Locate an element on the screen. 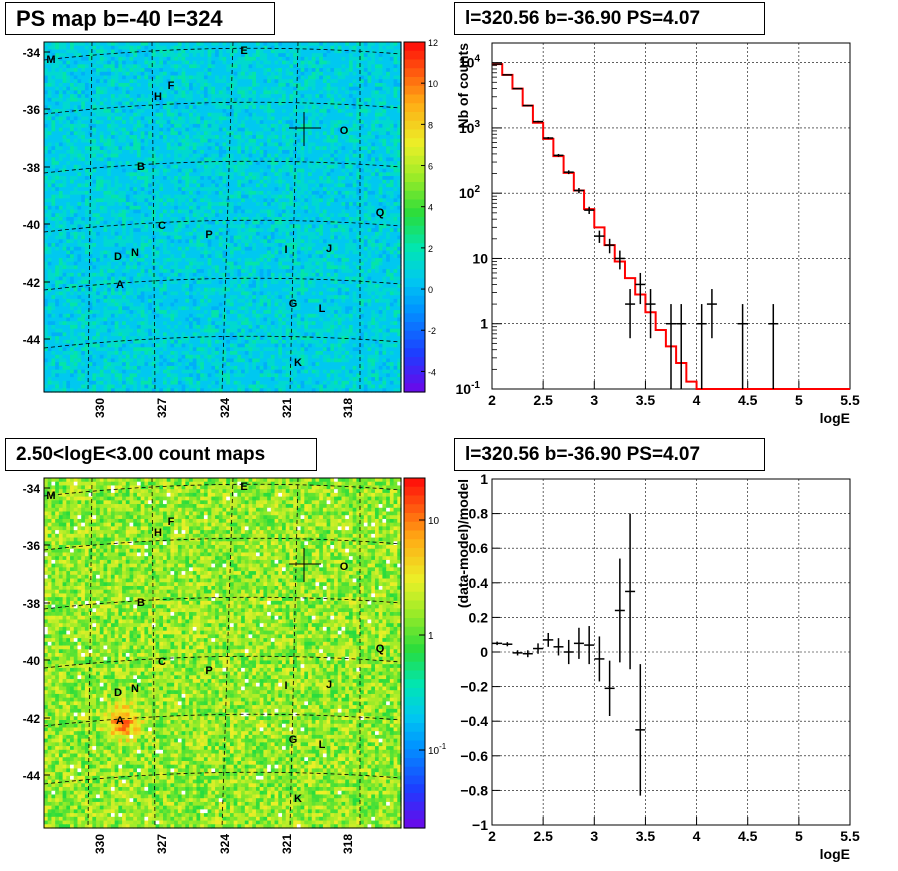 Image resolution: width=898 pixels, height=871 pixels. count-map-x-tick: 318 is located at coordinates (348, 844).